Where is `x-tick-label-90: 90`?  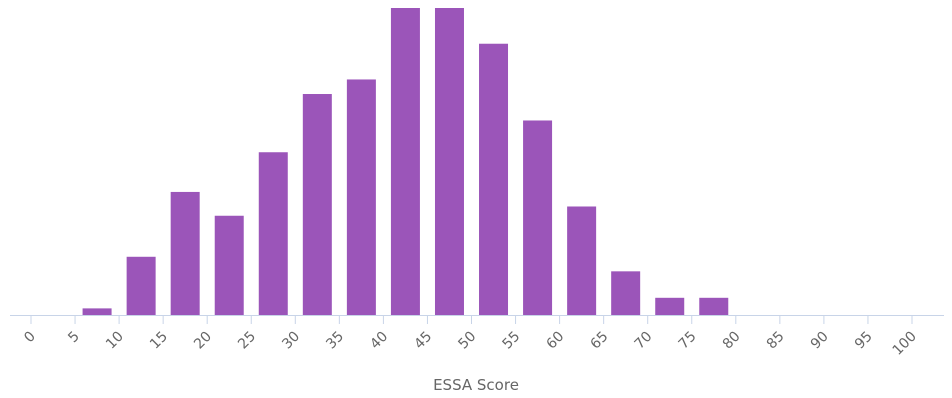
x-tick-label-90: 90 is located at coordinates (820, 341).